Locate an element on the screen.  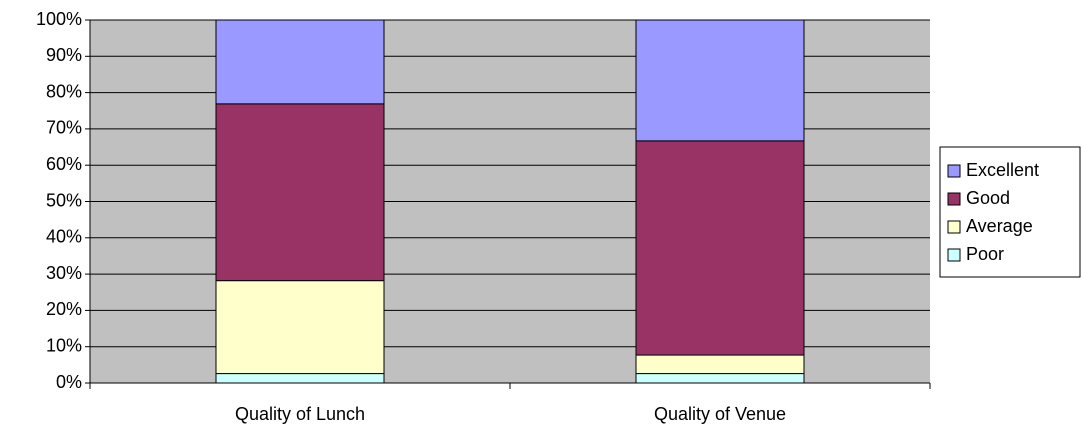
x-tick-label: Quality of Lunch is located at coordinates (300, 414).